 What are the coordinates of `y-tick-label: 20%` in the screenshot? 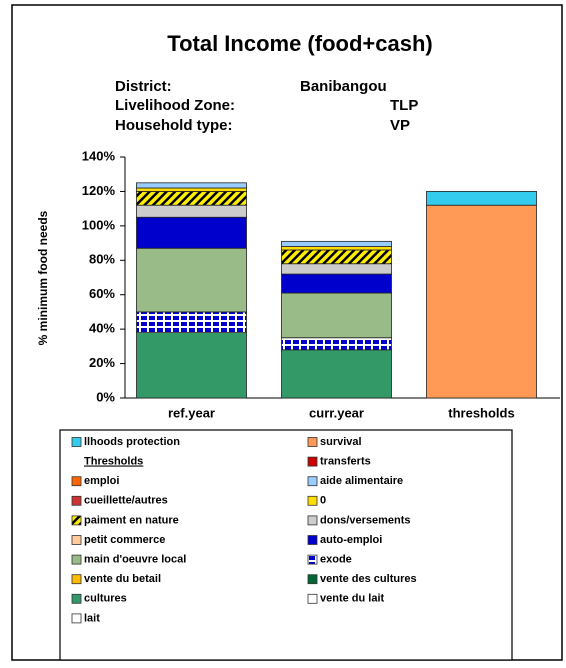 It's located at (102, 362).